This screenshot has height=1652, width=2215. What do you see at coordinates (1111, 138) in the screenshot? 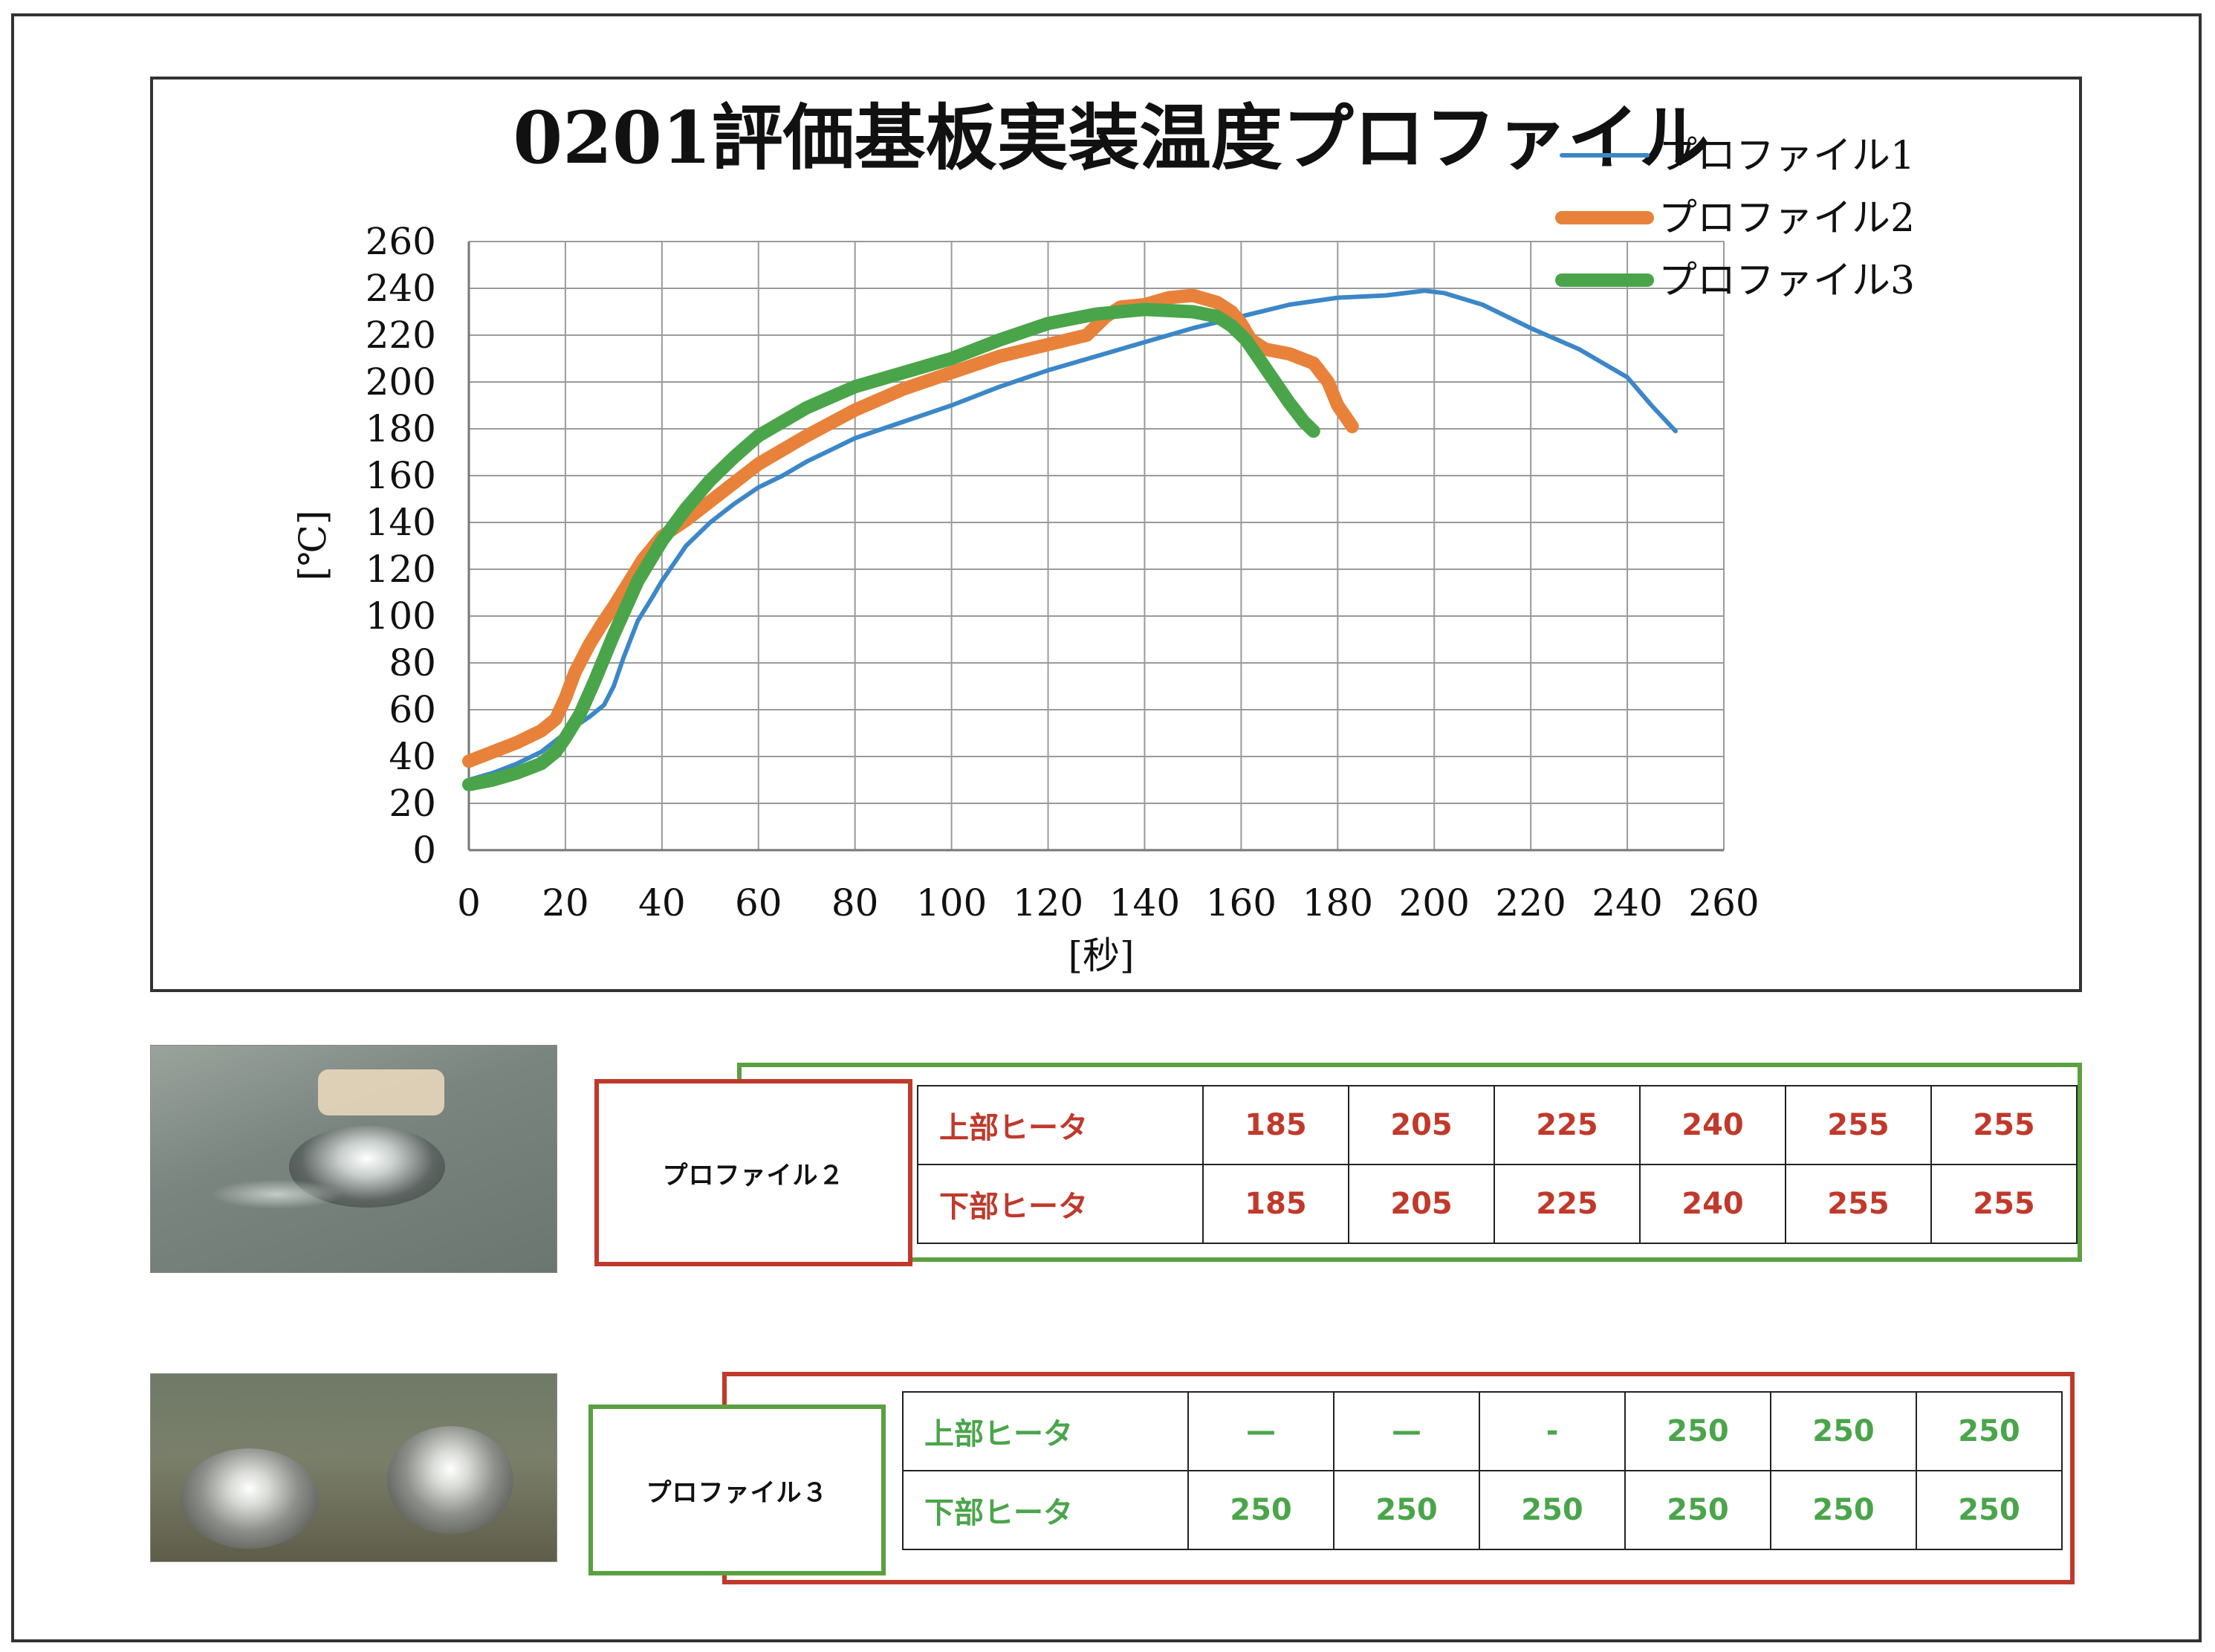
I see `chart-title: 0201評価基板実装温度プロファイル` at bounding box center [1111, 138].